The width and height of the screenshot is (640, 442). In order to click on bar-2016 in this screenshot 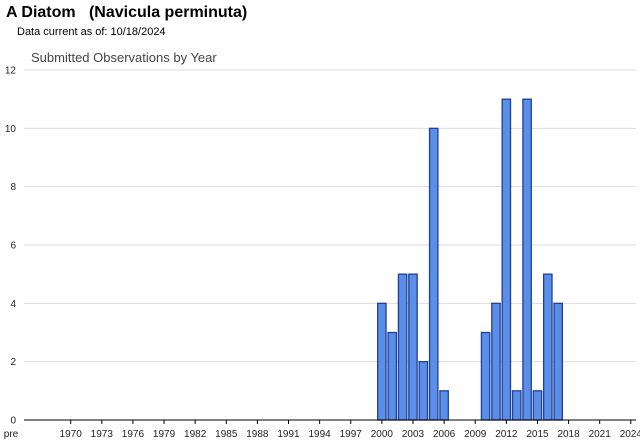, I will do `click(547, 347)`.